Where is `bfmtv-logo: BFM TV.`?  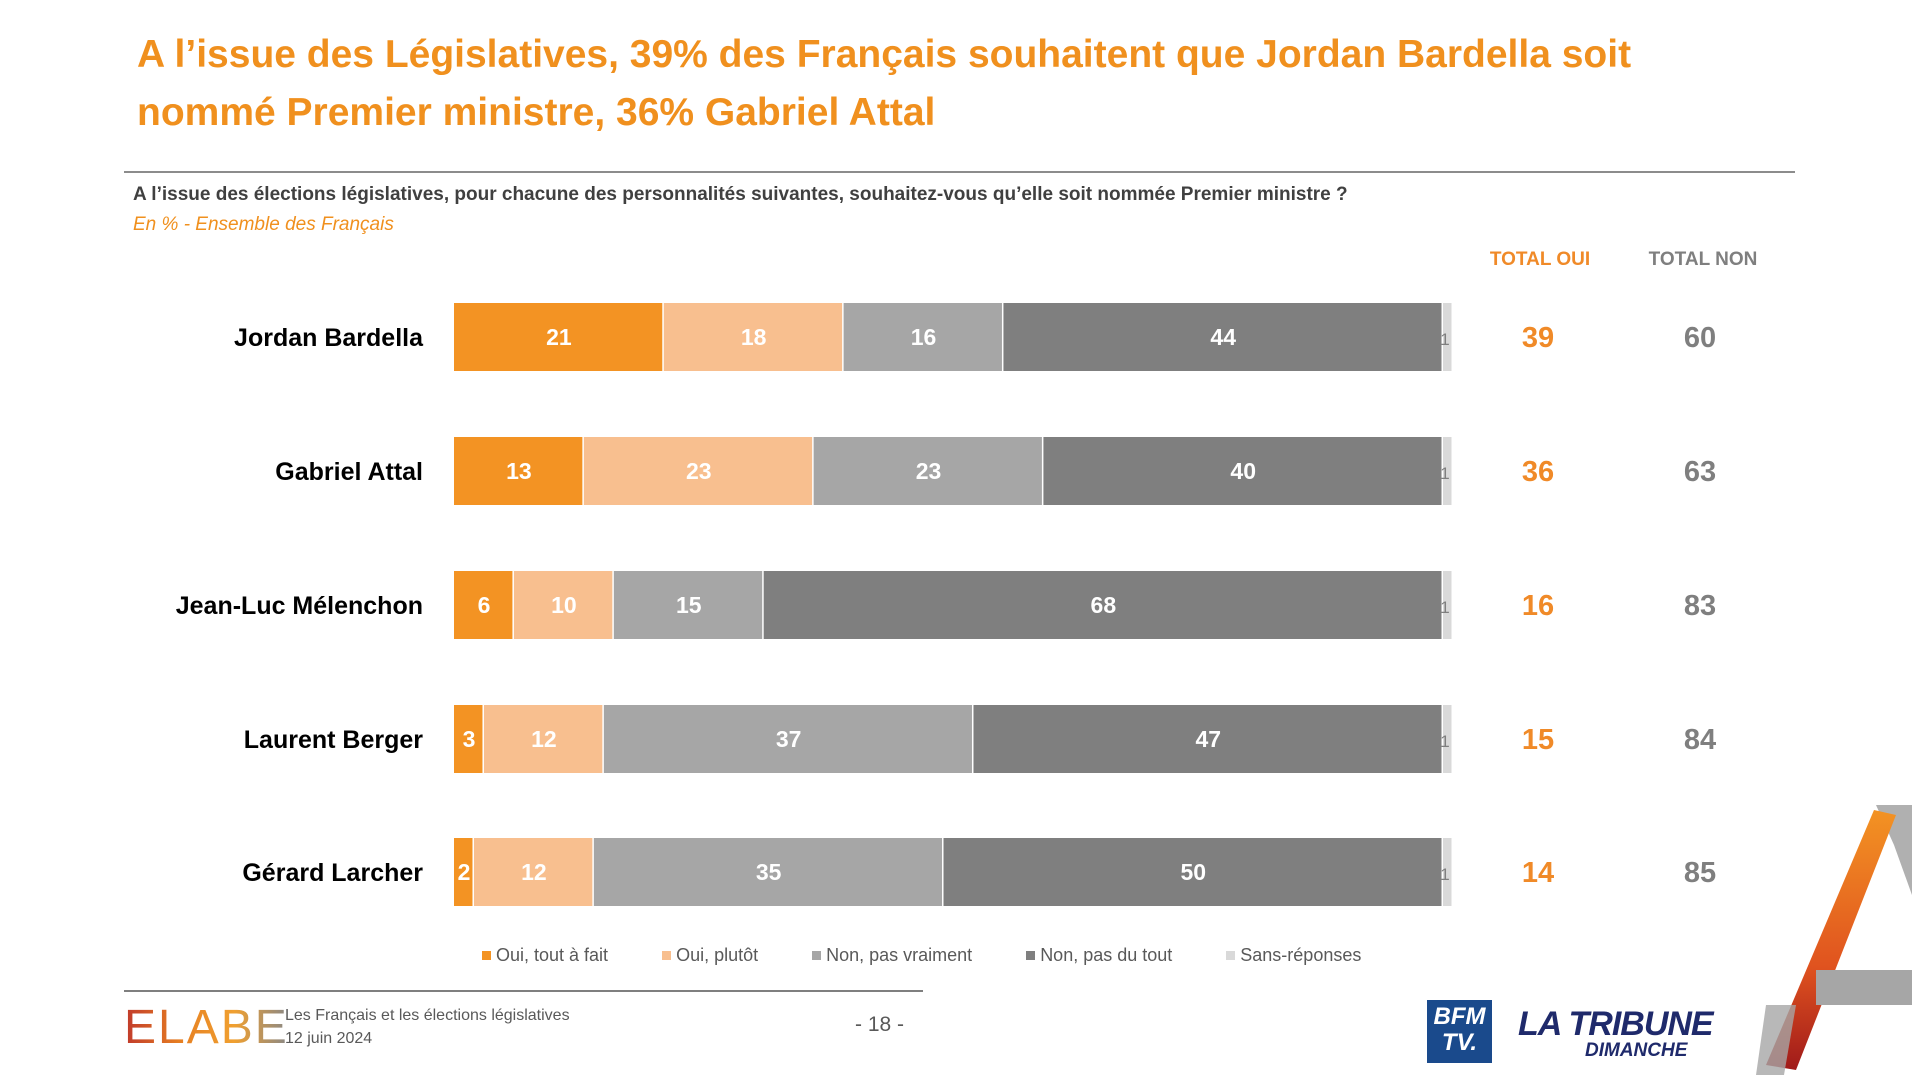
bfmtv-logo: BFM TV. is located at coordinates (1459, 1031).